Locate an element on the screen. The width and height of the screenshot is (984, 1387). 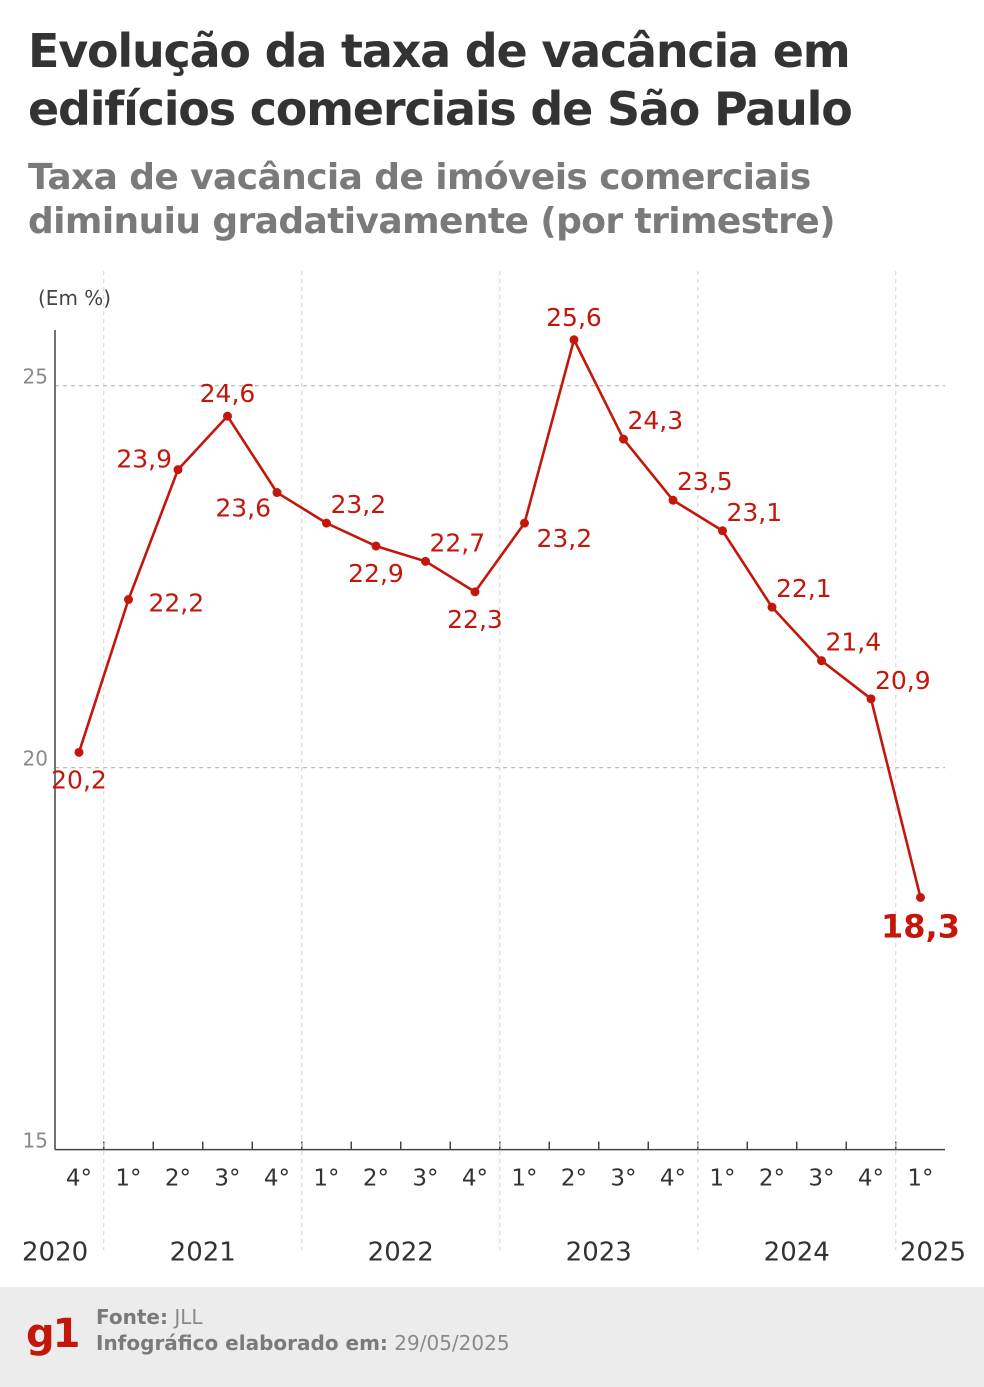
data-label: 25,6 is located at coordinates (574, 317).